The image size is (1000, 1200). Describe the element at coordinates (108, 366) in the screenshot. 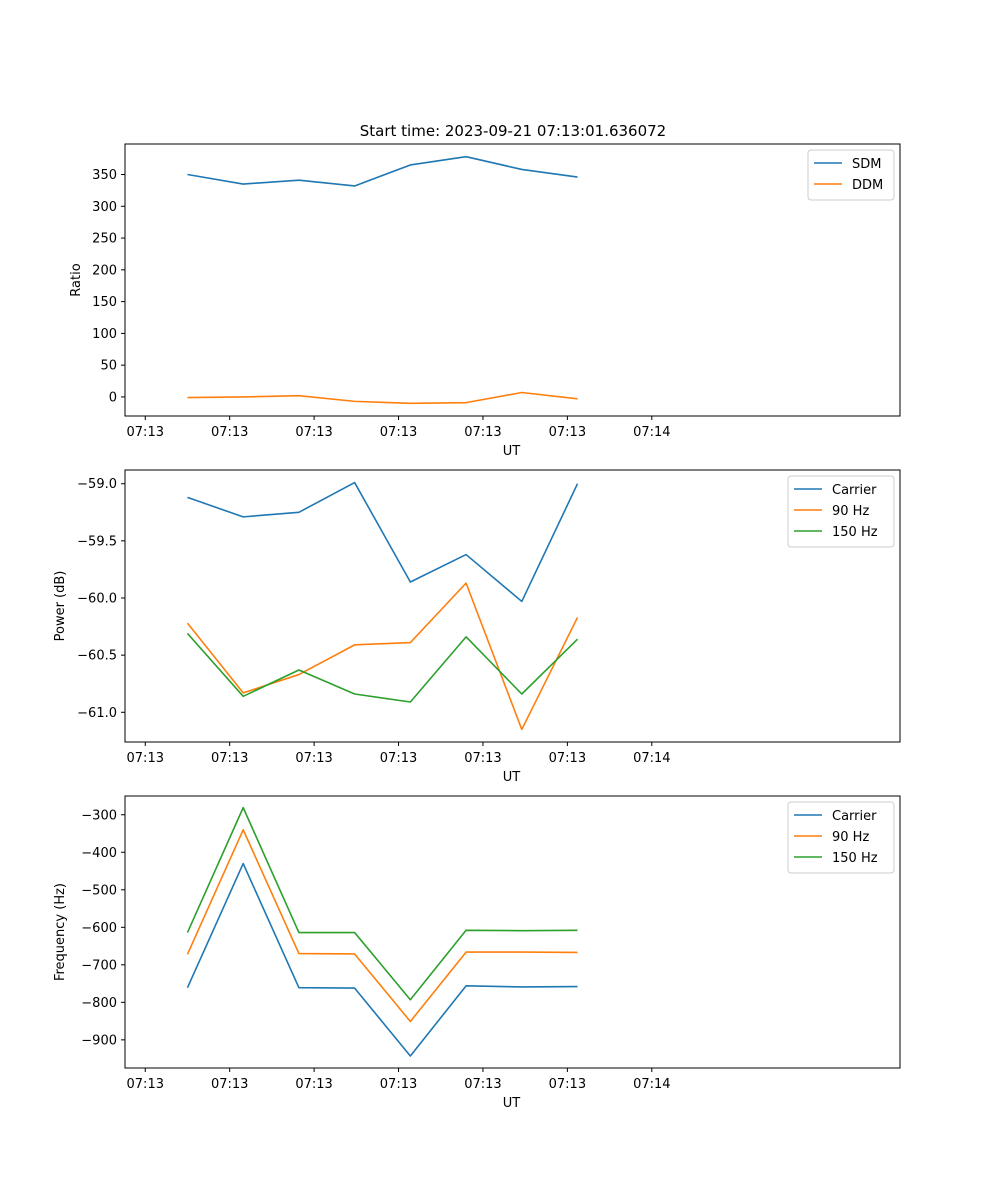

I see `y-tick-label: 50` at that location.